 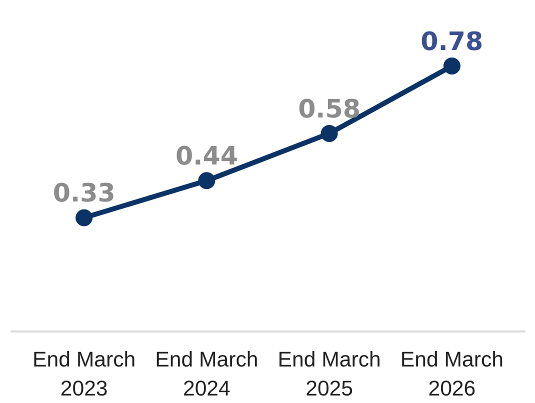 What do you see at coordinates (452, 374) in the screenshot?
I see `x-tick-label: End March 2026` at bounding box center [452, 374].